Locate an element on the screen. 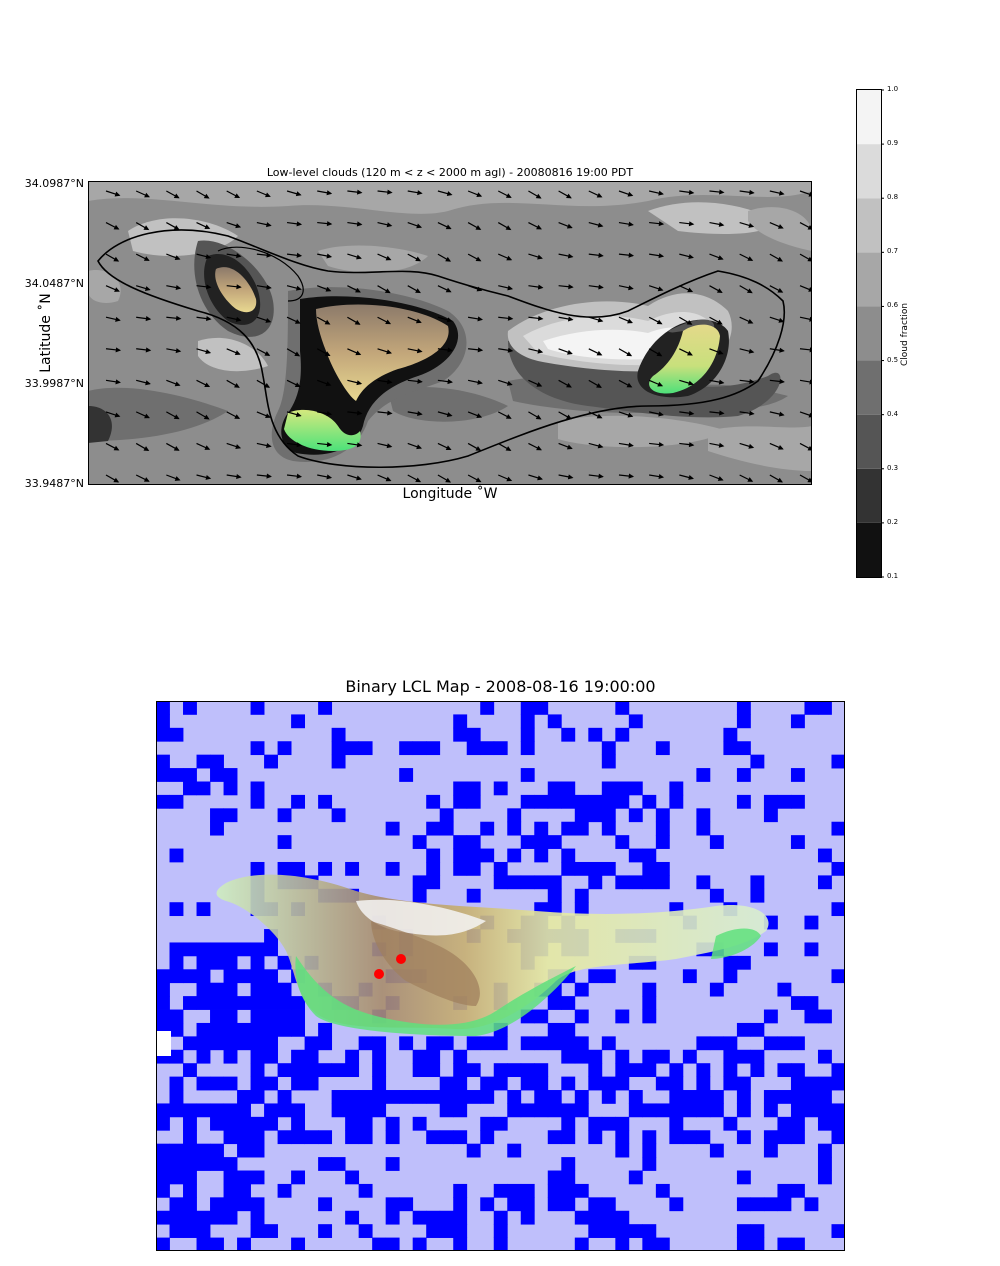 Image resolution: width=1000 pixels, height=1266 pixels. chart2-white-patch is located at coordinates (163, 1043).